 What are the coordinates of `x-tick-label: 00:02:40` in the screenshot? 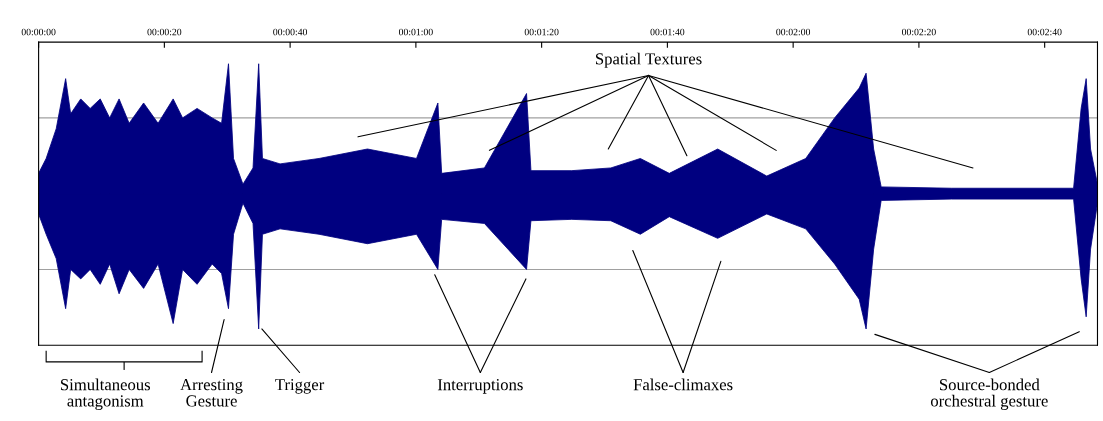 It's located at (1044, 32).